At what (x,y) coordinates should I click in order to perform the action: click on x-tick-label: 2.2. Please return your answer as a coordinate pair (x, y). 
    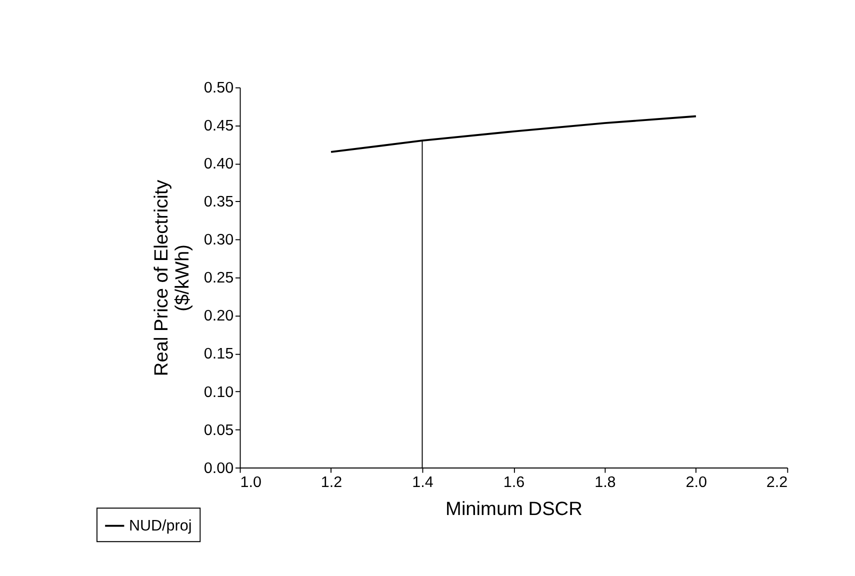
    Looking at the image, I should click on (777, 483).